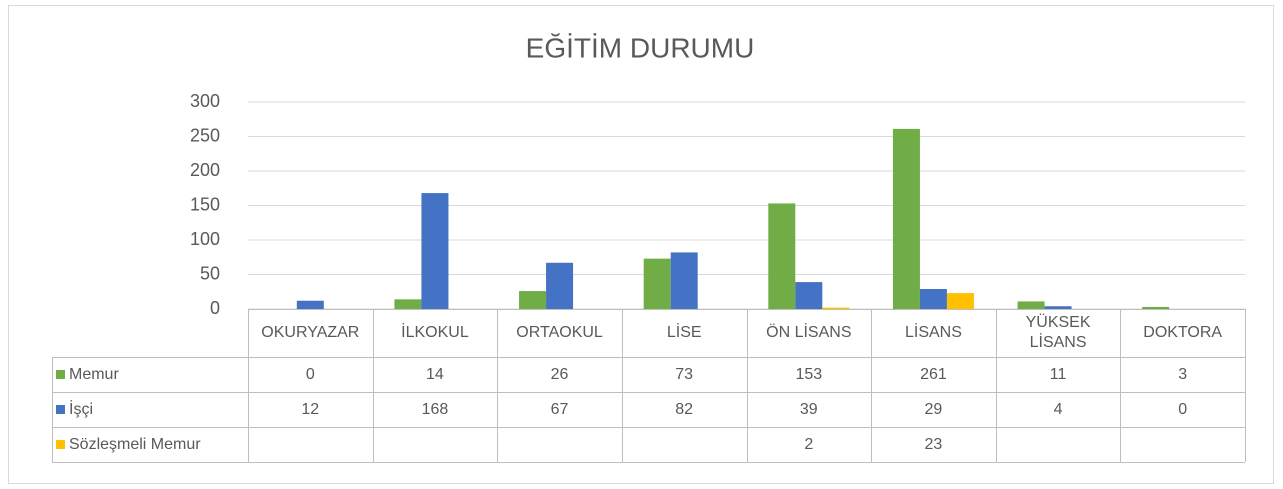  What do you see at coordinates (435, 332) in the screenshot?
I see `x-tick-label: İLKOKUL` at bounding box center [435, 332].